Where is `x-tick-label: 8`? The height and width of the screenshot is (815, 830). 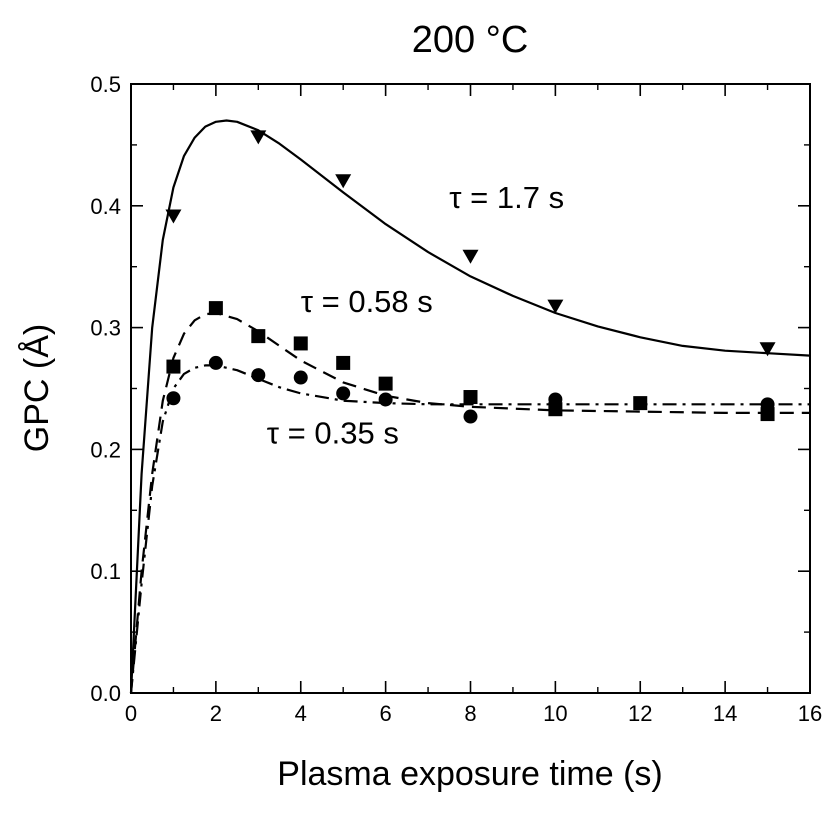
x-tick-label: 8 is located at coordinates (470, 713).